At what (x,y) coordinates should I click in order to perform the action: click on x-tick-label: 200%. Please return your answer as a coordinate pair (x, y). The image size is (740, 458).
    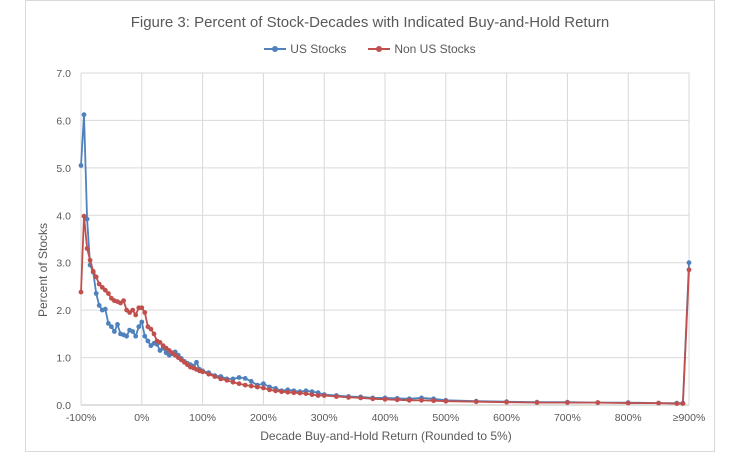
    Looking at the image, I should click on (263, 418).